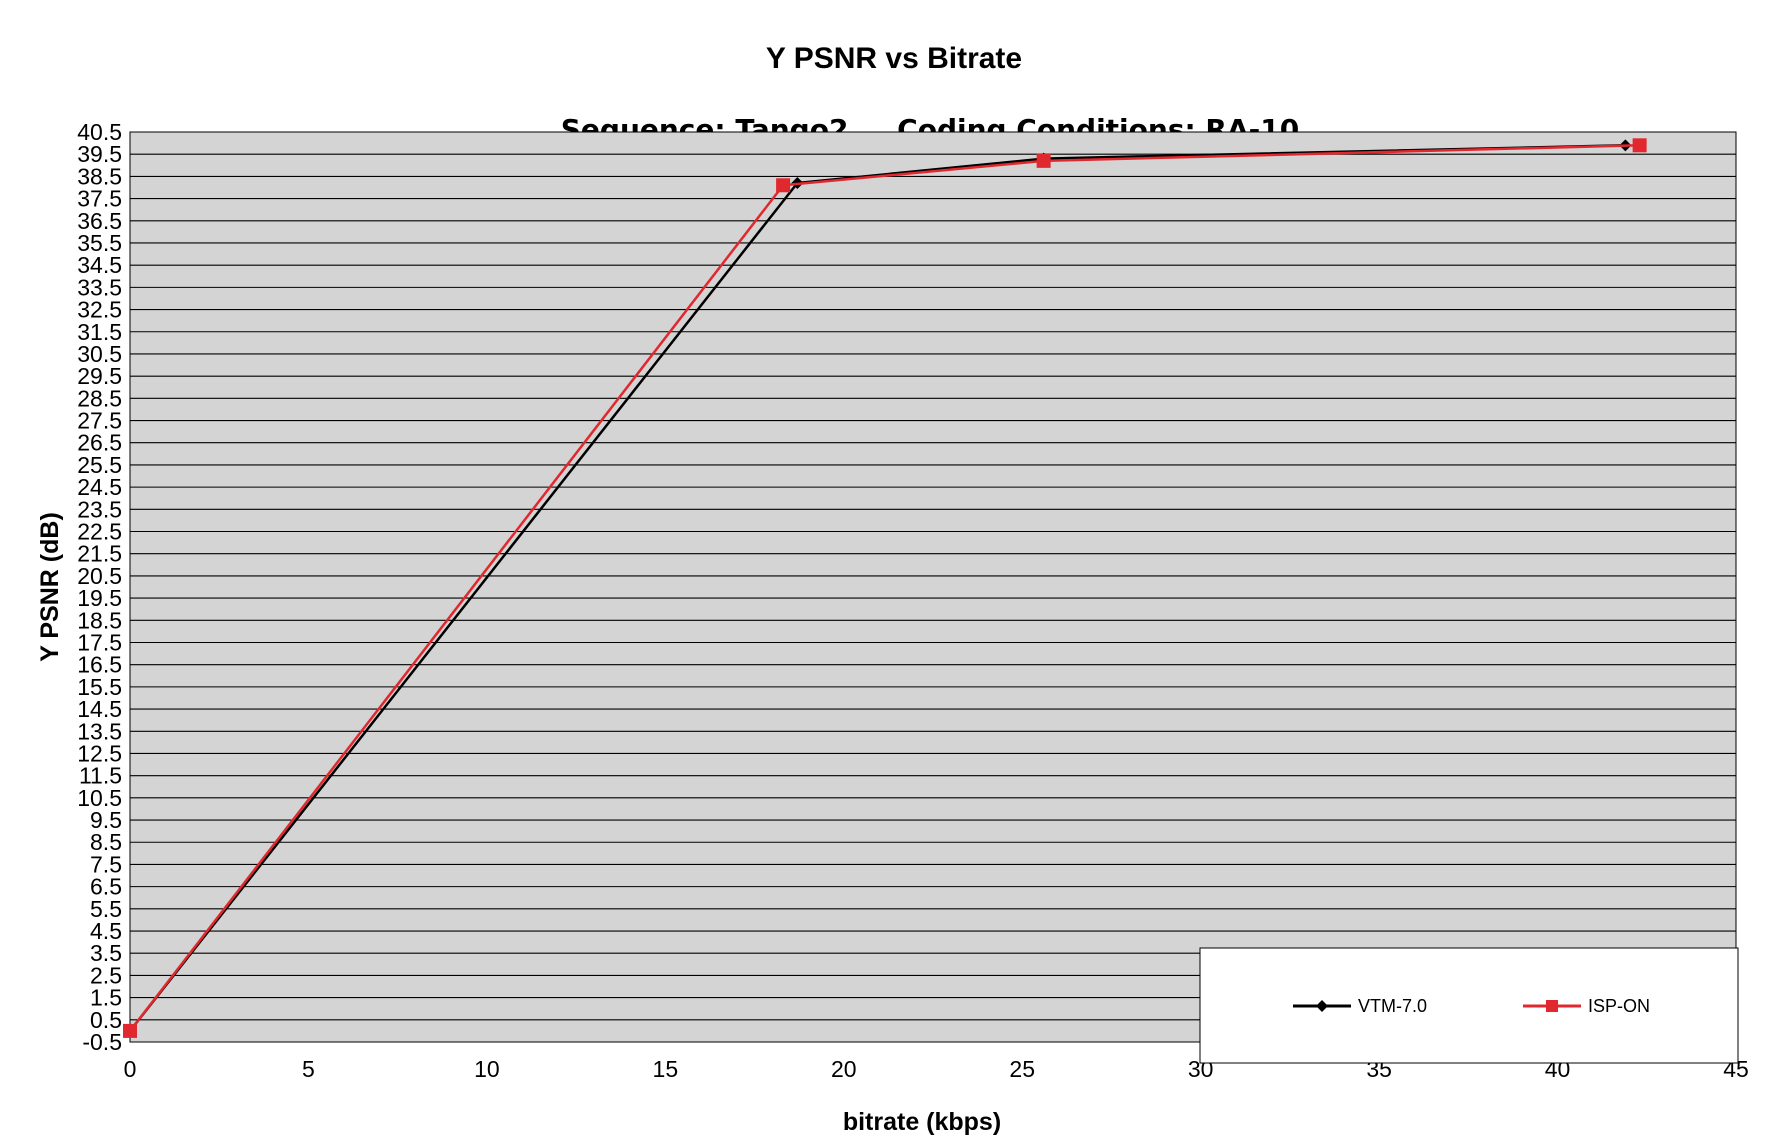  Describe the element at coordinates (99, 176) in the screenshot. I see `y-tick-label: 38.5` at that location.